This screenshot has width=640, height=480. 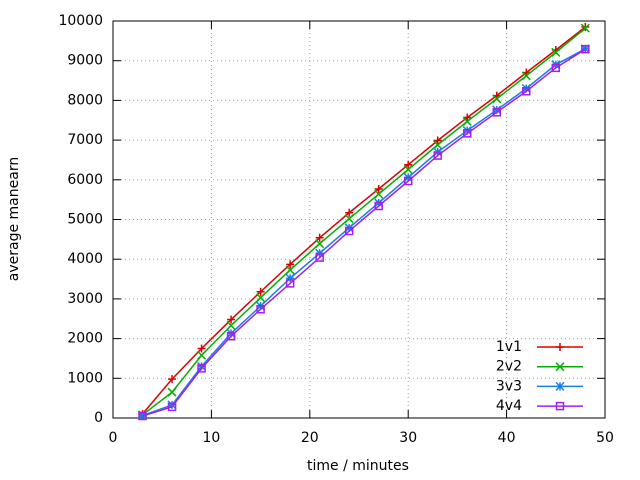 I want to click on x-tick-label: 50, so click(x=605, y=438).